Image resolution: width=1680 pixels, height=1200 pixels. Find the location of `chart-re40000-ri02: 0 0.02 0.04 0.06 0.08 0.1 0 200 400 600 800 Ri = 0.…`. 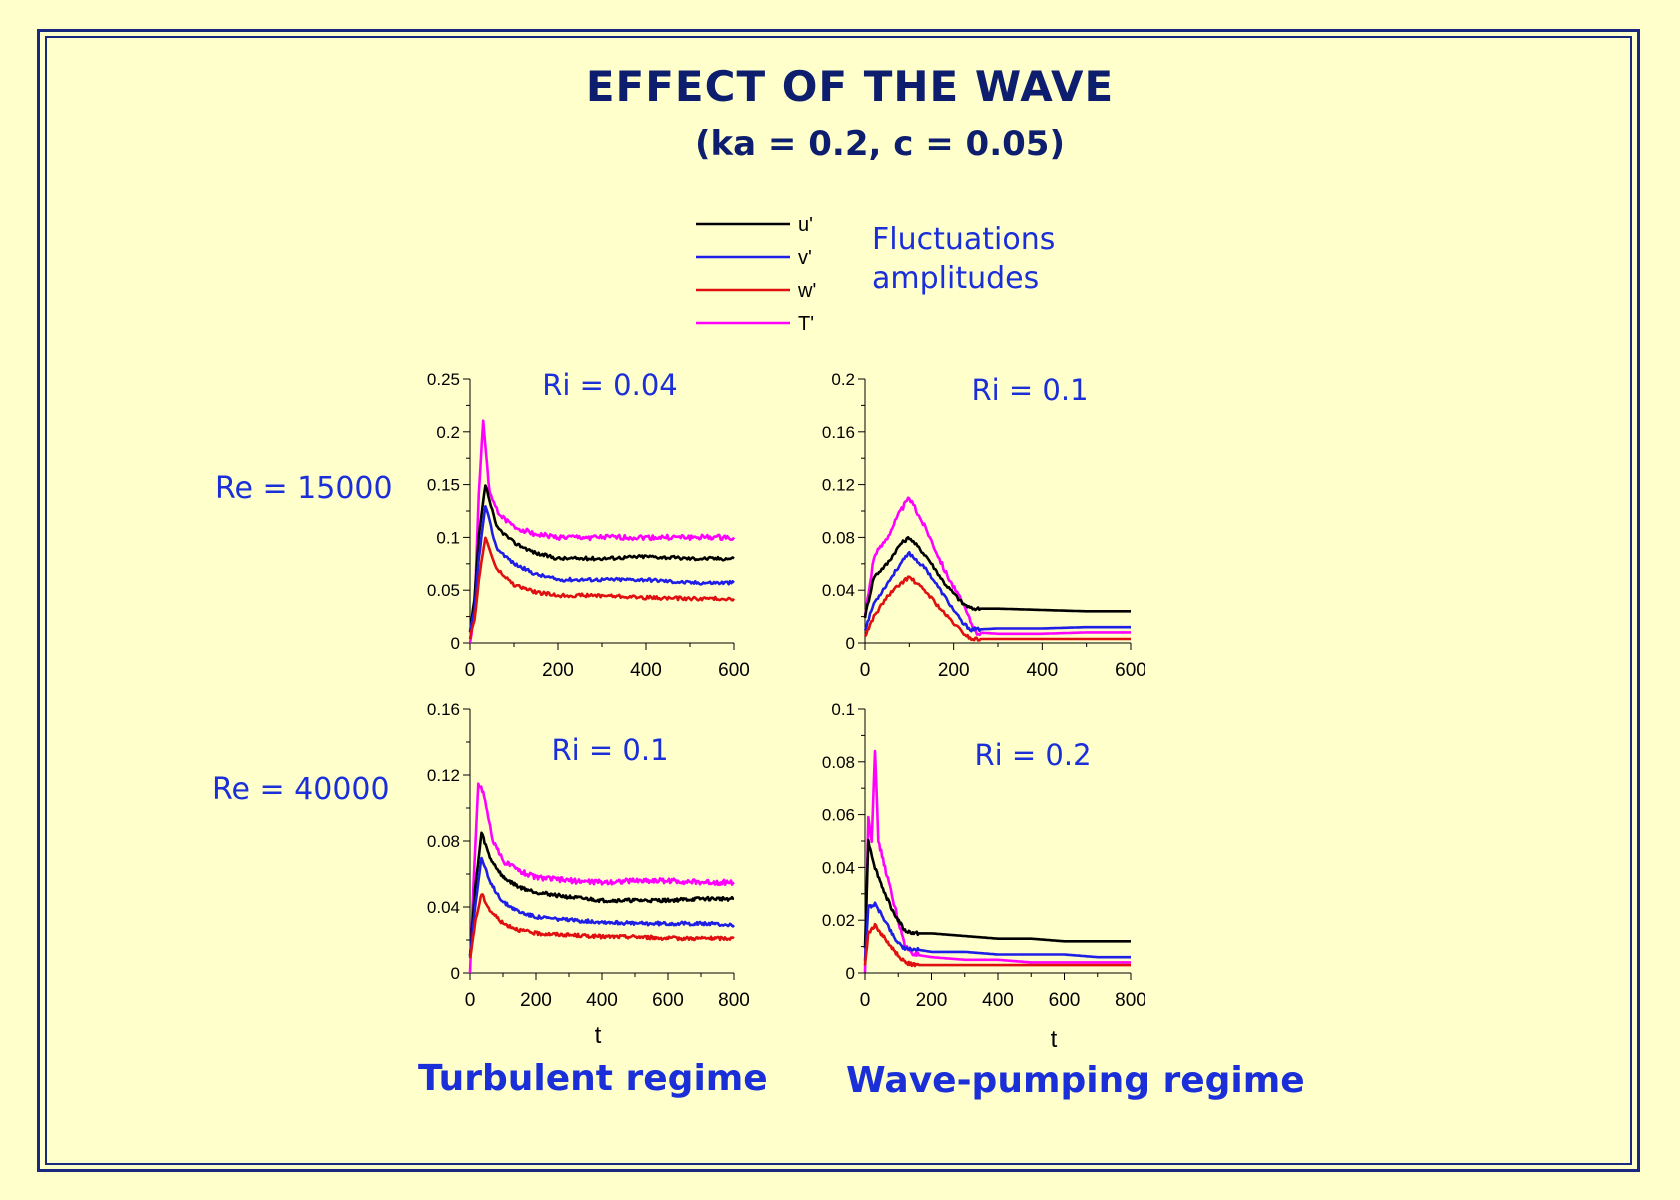

chart-re40000-ri02: 0 0.02 0.04 0.06 0.08 0.1 0 200 400 600 800 Ri = 0.… is located at coordinates (983, 875).